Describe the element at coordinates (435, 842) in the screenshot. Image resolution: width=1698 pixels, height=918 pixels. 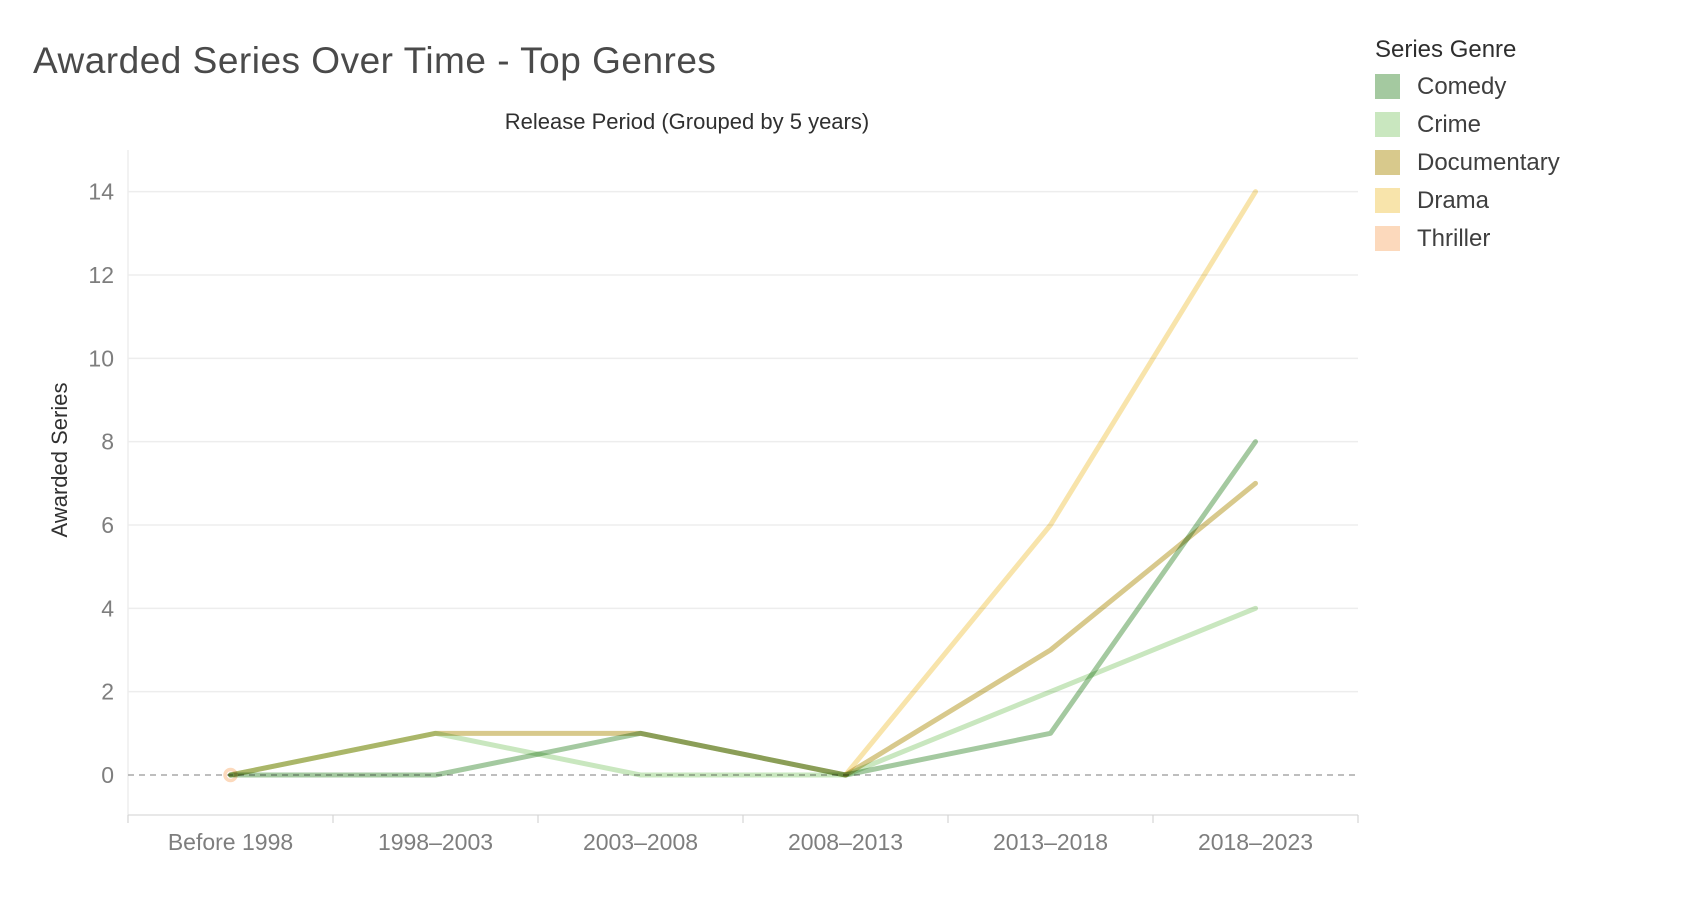
I see `x-tick-label: 1998–2003` at that location.